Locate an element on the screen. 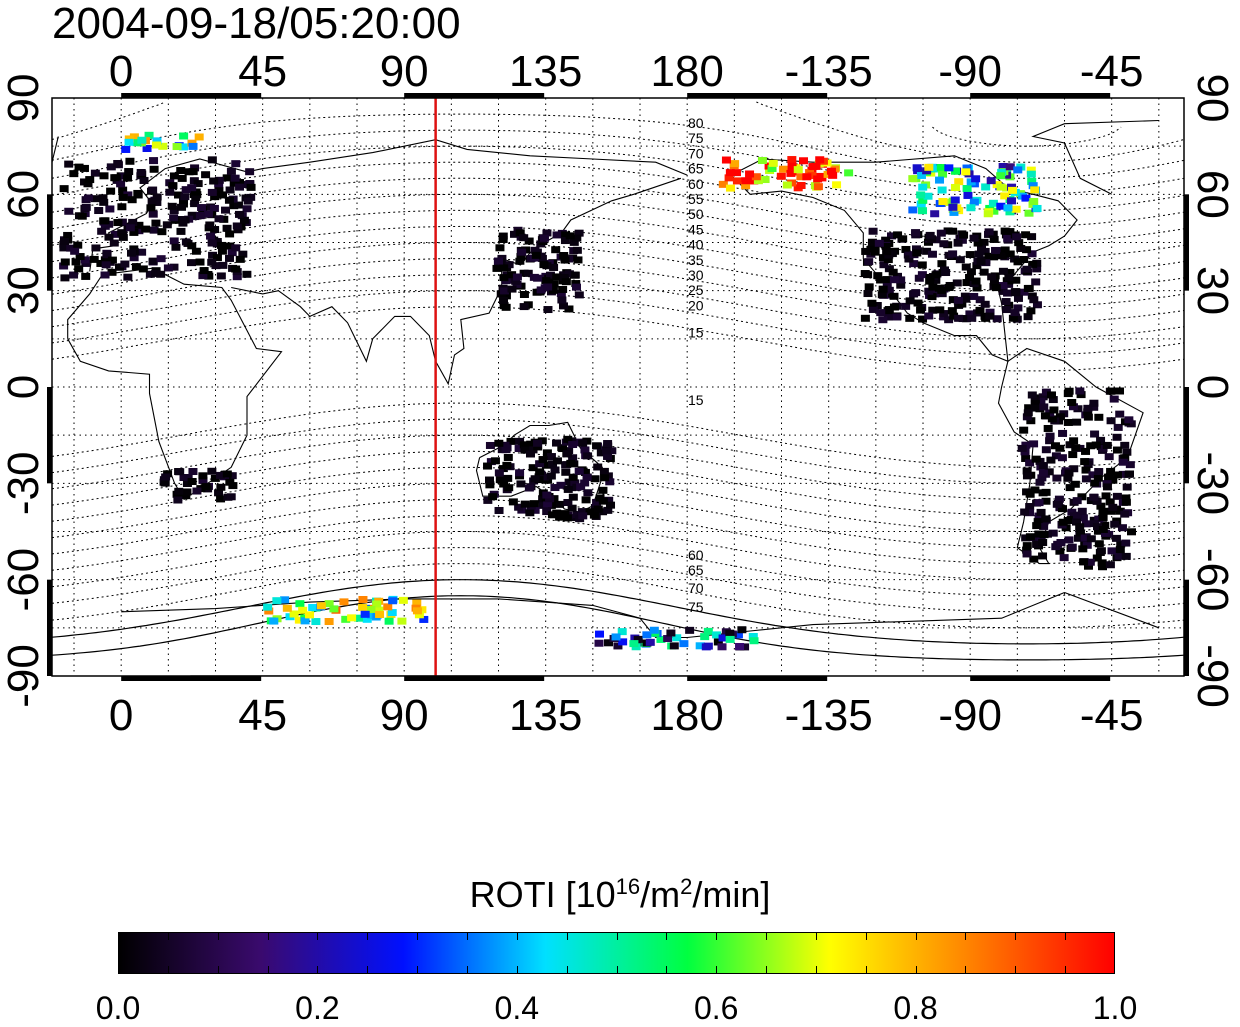  top-lon-label: 180 is located at coordinates (686, 71).